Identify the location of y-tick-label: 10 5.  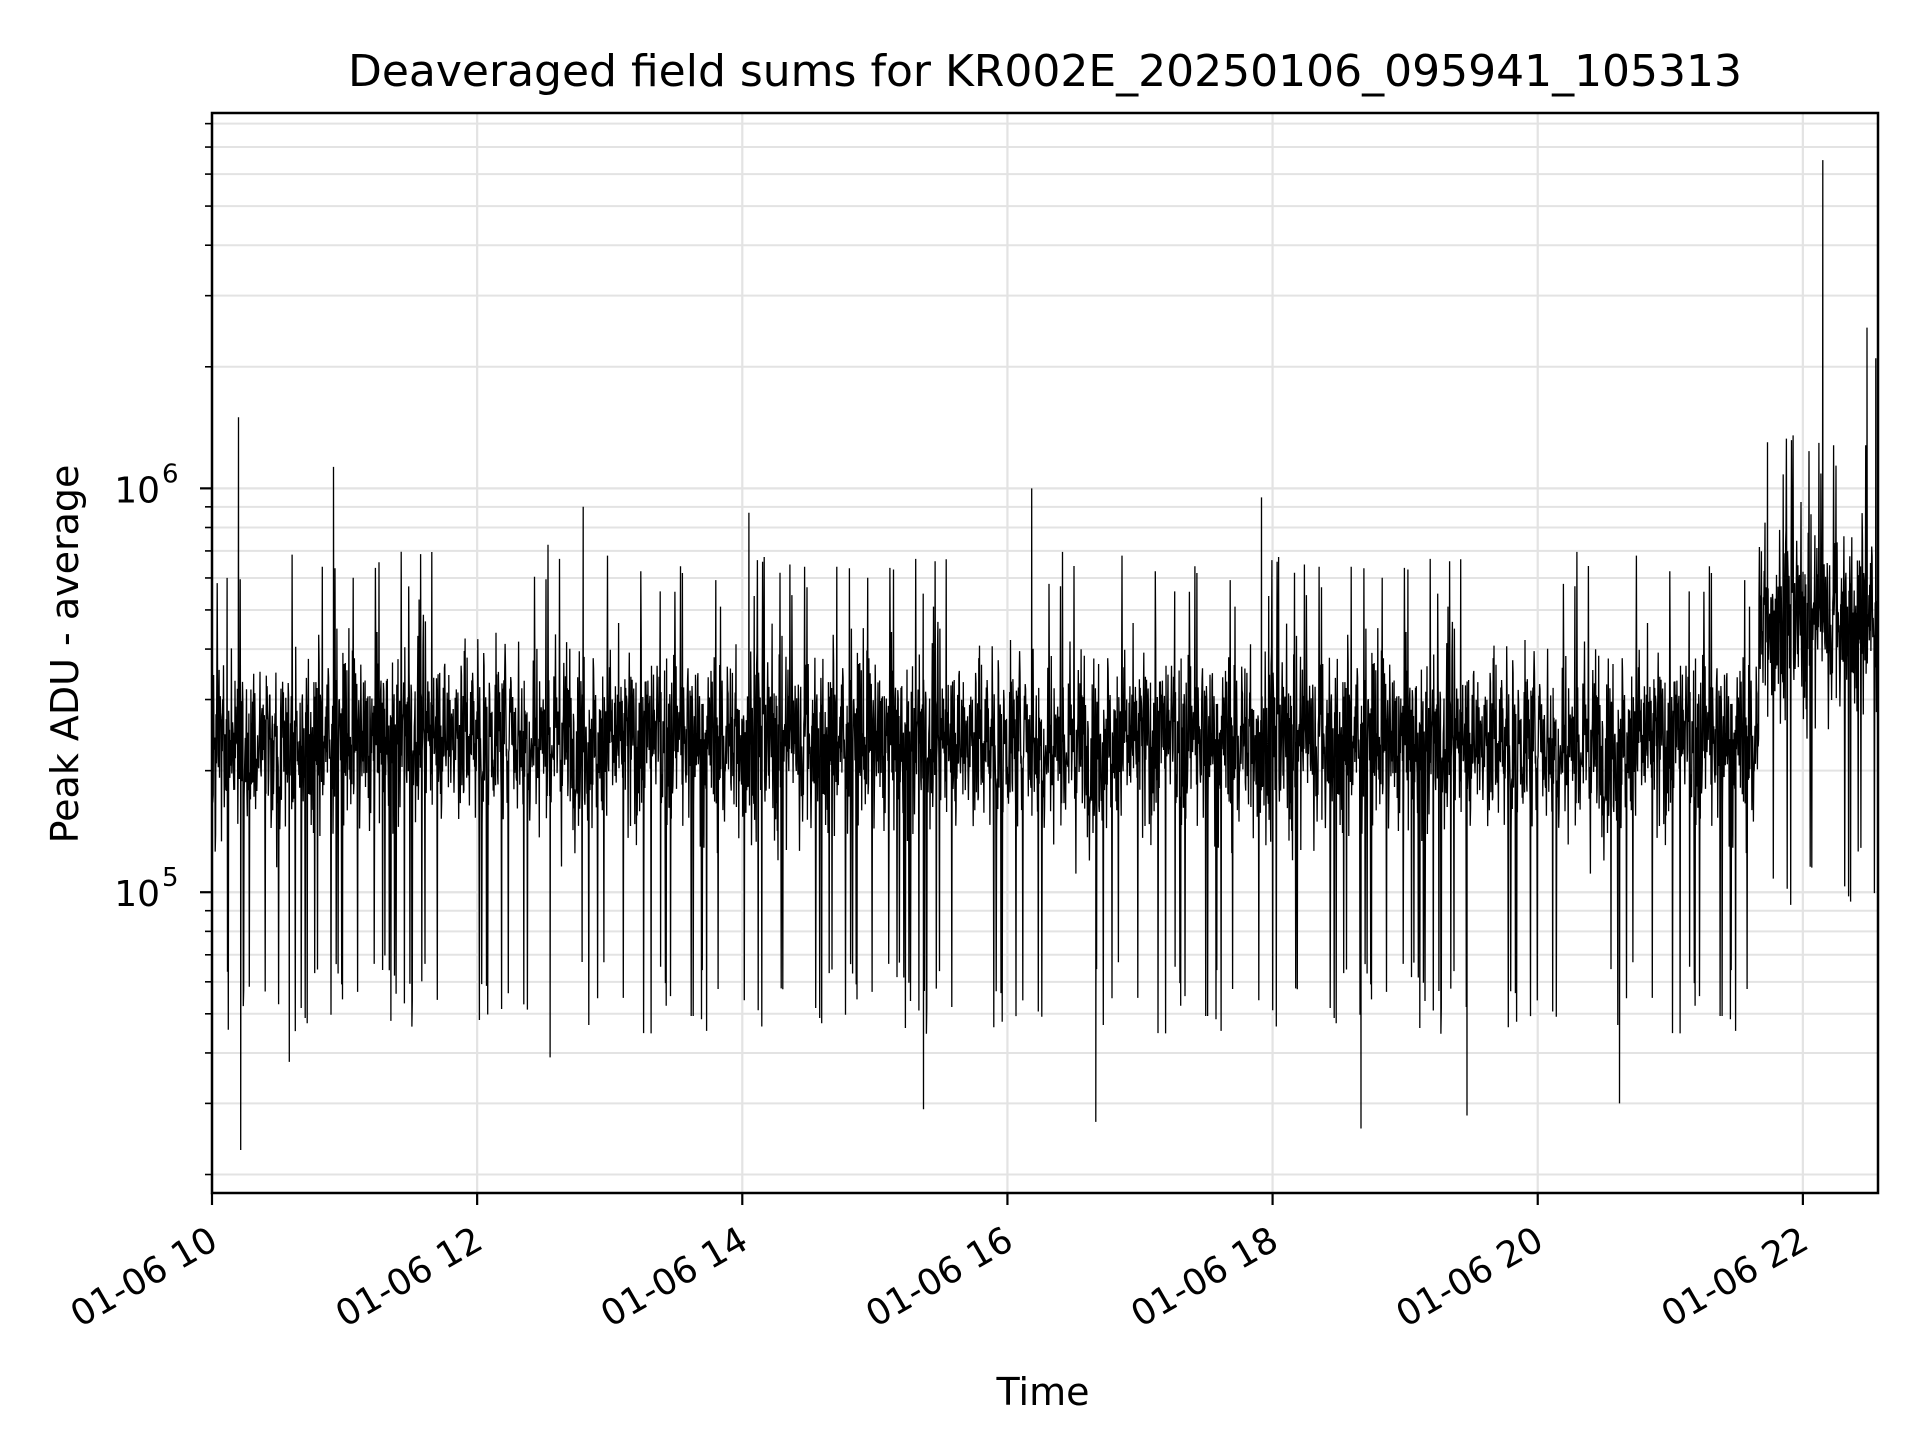
(146, 889).